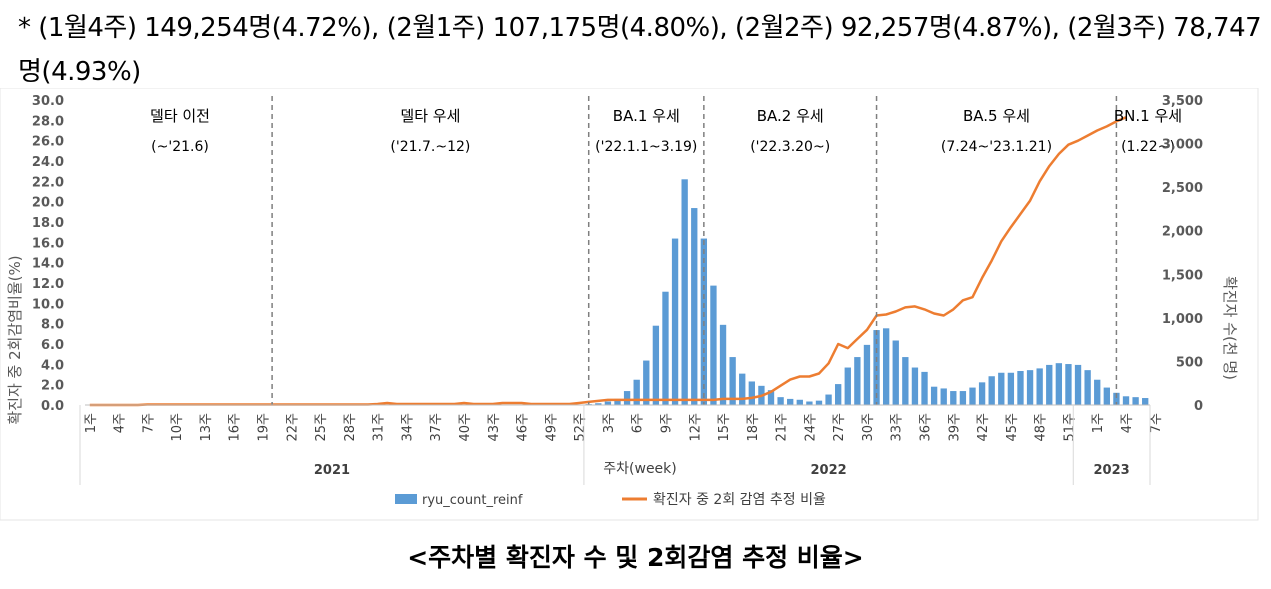 The height and width of the screenshot is (589, 1271). I want to click on x-tick-label: 42주, so click(983, 427).